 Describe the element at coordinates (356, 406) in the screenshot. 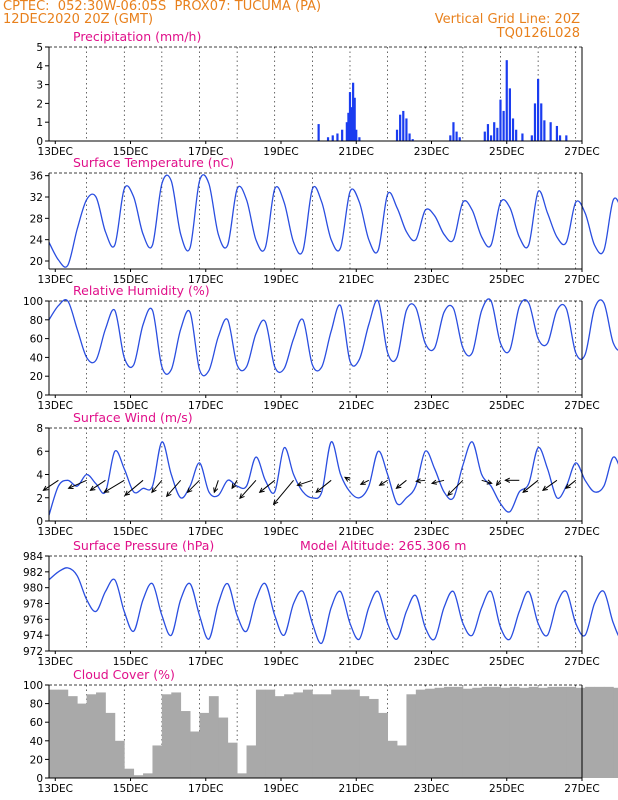

I see `humidity-xtick-label: 21DEC` at that location.